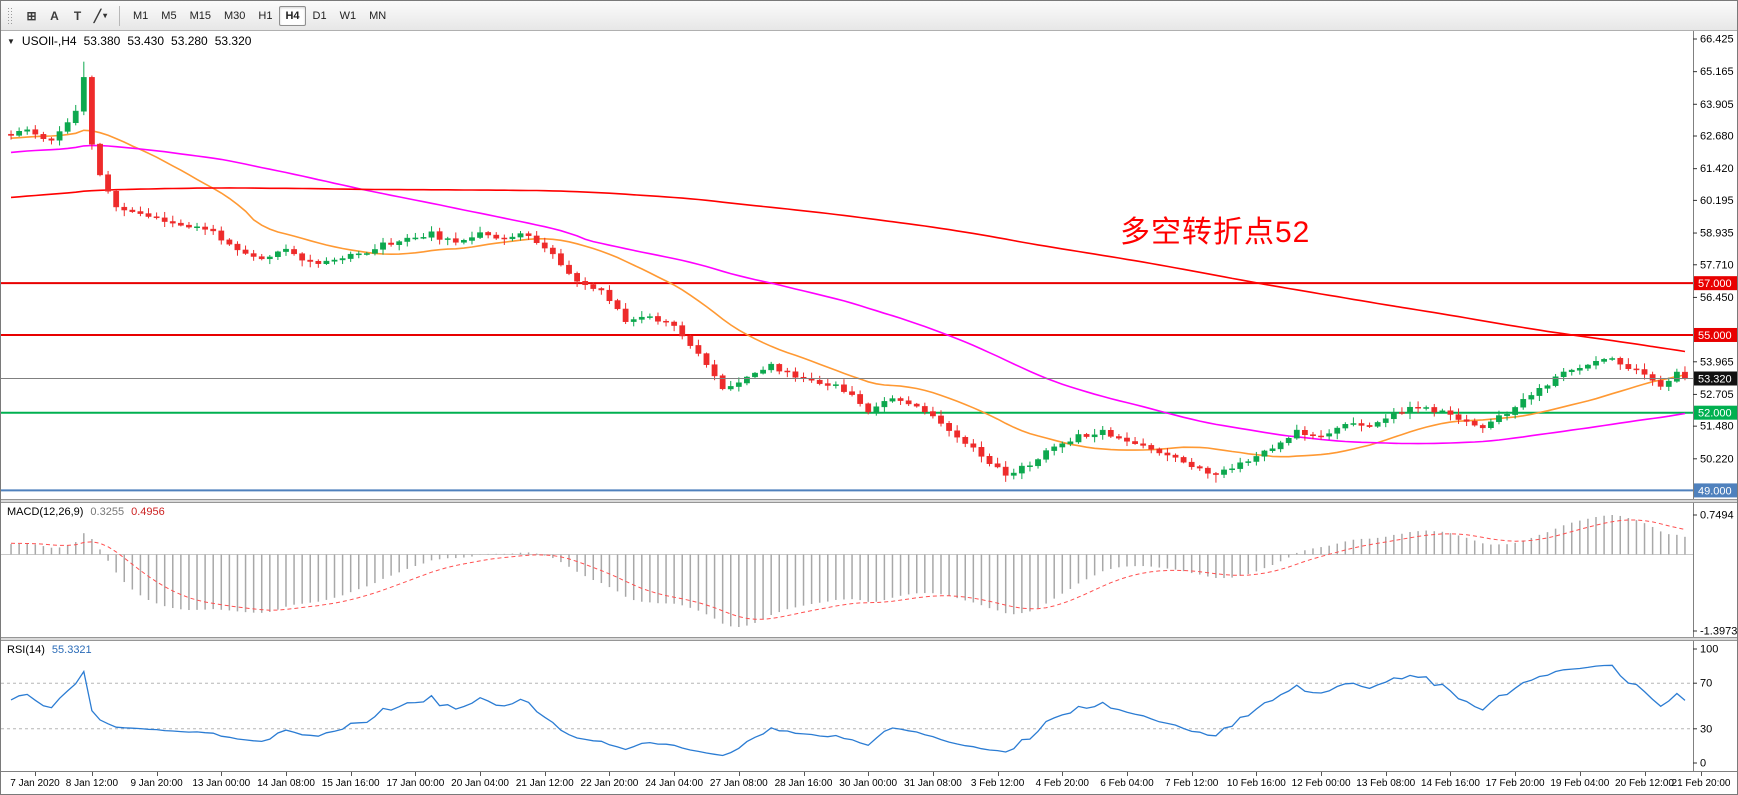  What do you see at coordinates (1580, 783) in the screenshot?
I see `time-label: 19 Feb 04:00` at bounding box center [1580, 783].